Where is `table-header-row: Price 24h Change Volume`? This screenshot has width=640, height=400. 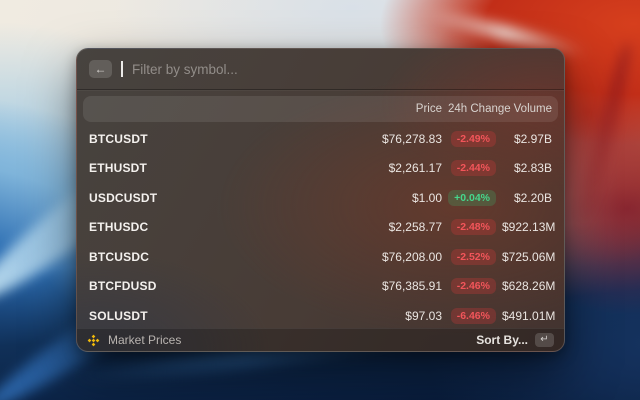
table-header-row: Price 24h Change Volume is located at coordinates (320, 109).